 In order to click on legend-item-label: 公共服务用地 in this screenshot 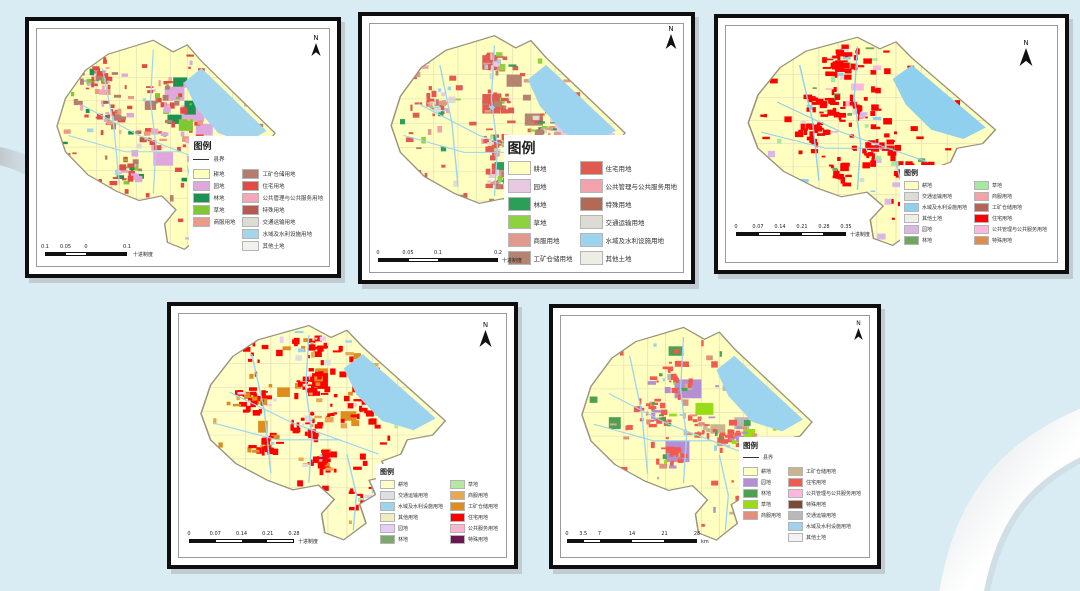, I will do `click(482, 529)`.